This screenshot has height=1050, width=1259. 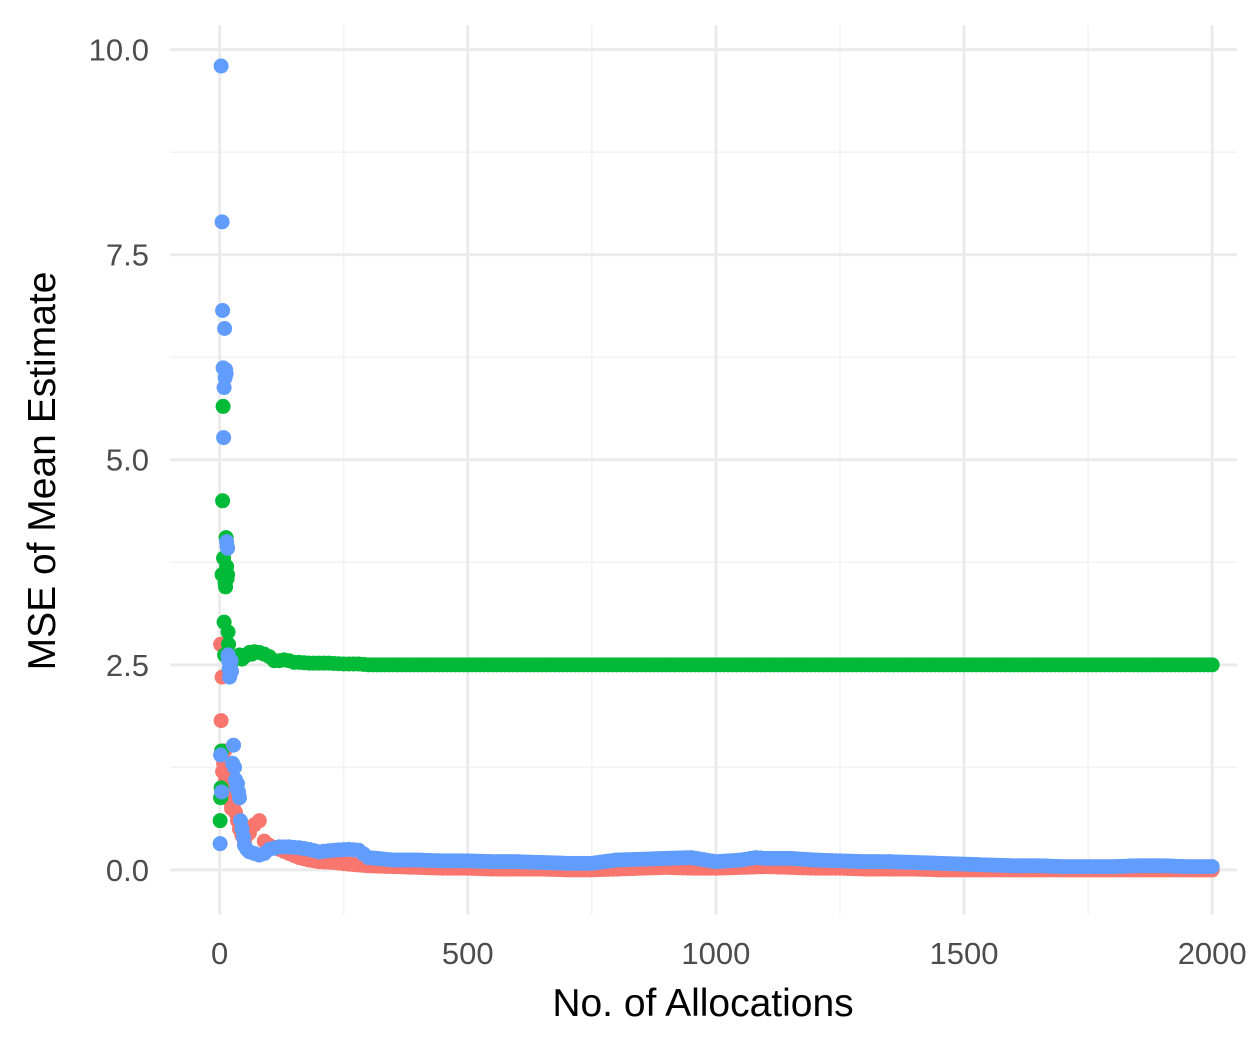 I want to click on x-tick-label: 500, so click(x=468, y=953).